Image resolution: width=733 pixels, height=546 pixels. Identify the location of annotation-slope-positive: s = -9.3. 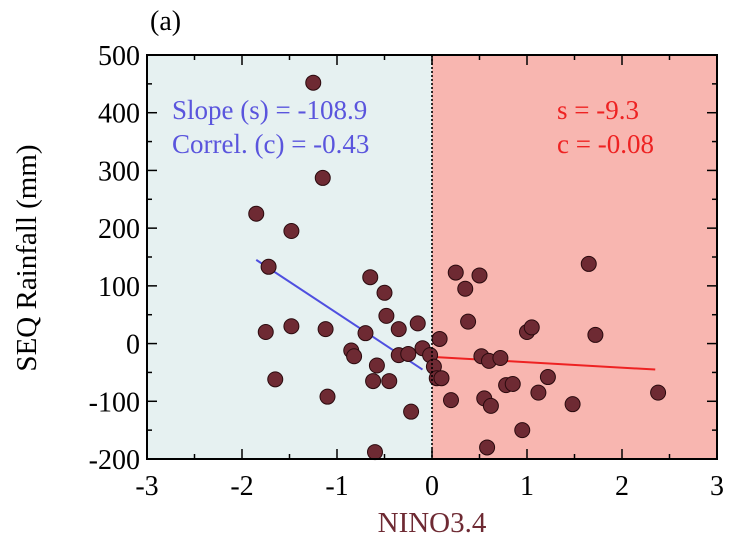
(598, 110).